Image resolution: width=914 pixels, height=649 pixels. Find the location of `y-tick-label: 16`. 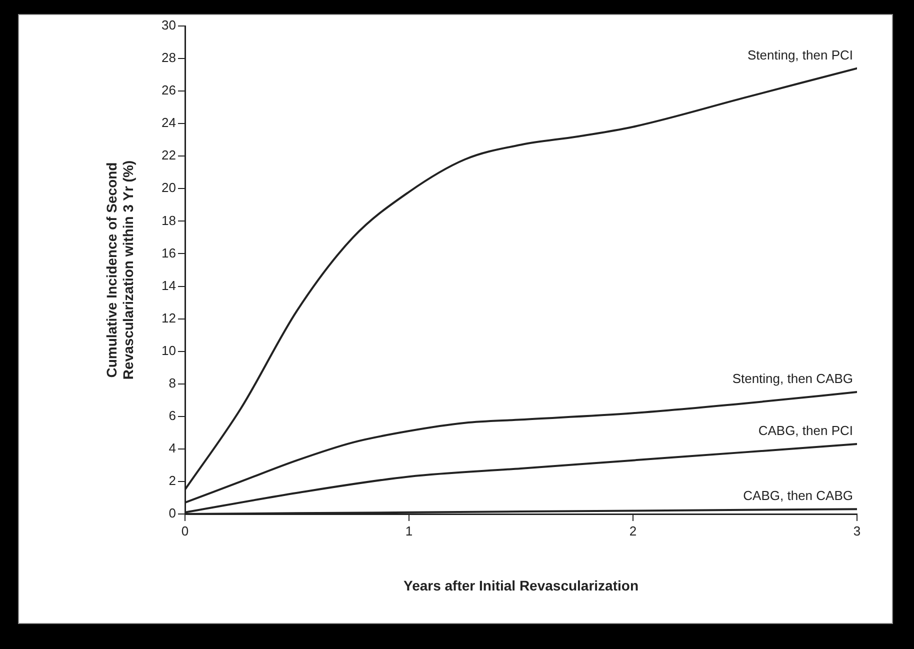

y-tick-label: 16 is located at coordinates (169, 252).